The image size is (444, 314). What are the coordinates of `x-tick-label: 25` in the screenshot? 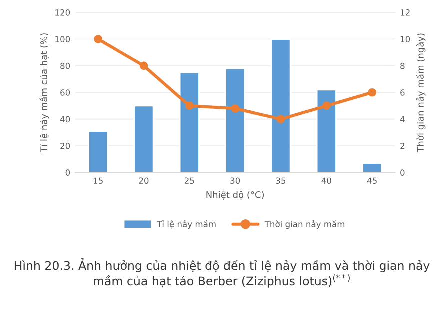 It's located at (189, 181).